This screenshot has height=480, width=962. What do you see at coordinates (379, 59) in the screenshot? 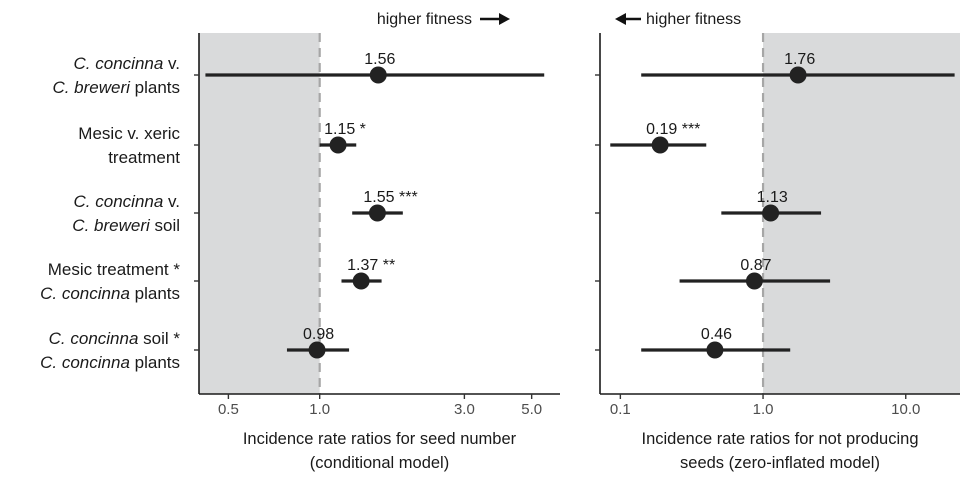
I see `estimate-label: 1.56` at bounding box center [379, 59].